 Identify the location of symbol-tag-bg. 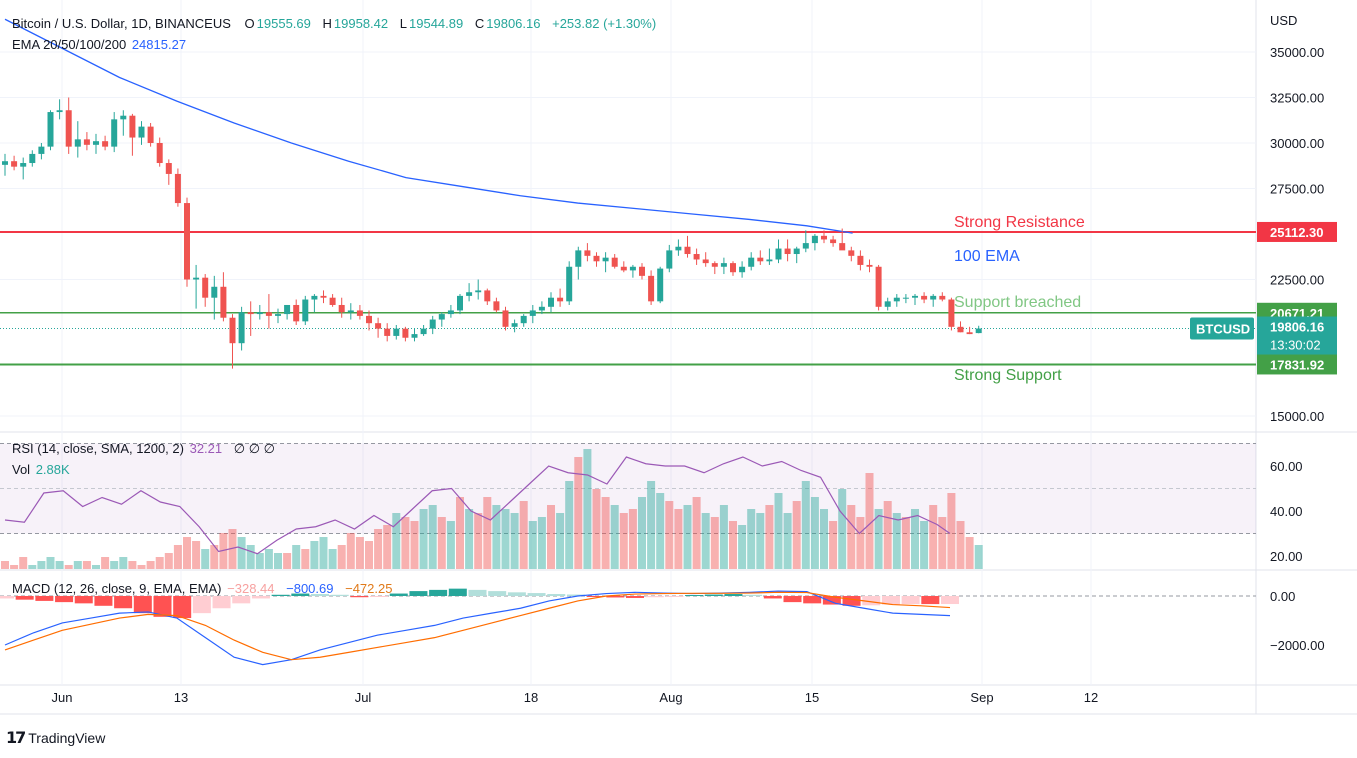
(1222, 328).